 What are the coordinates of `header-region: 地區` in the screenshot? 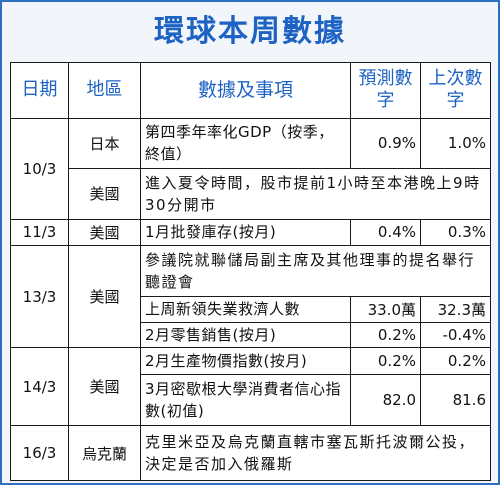 It's located at (104, 90).